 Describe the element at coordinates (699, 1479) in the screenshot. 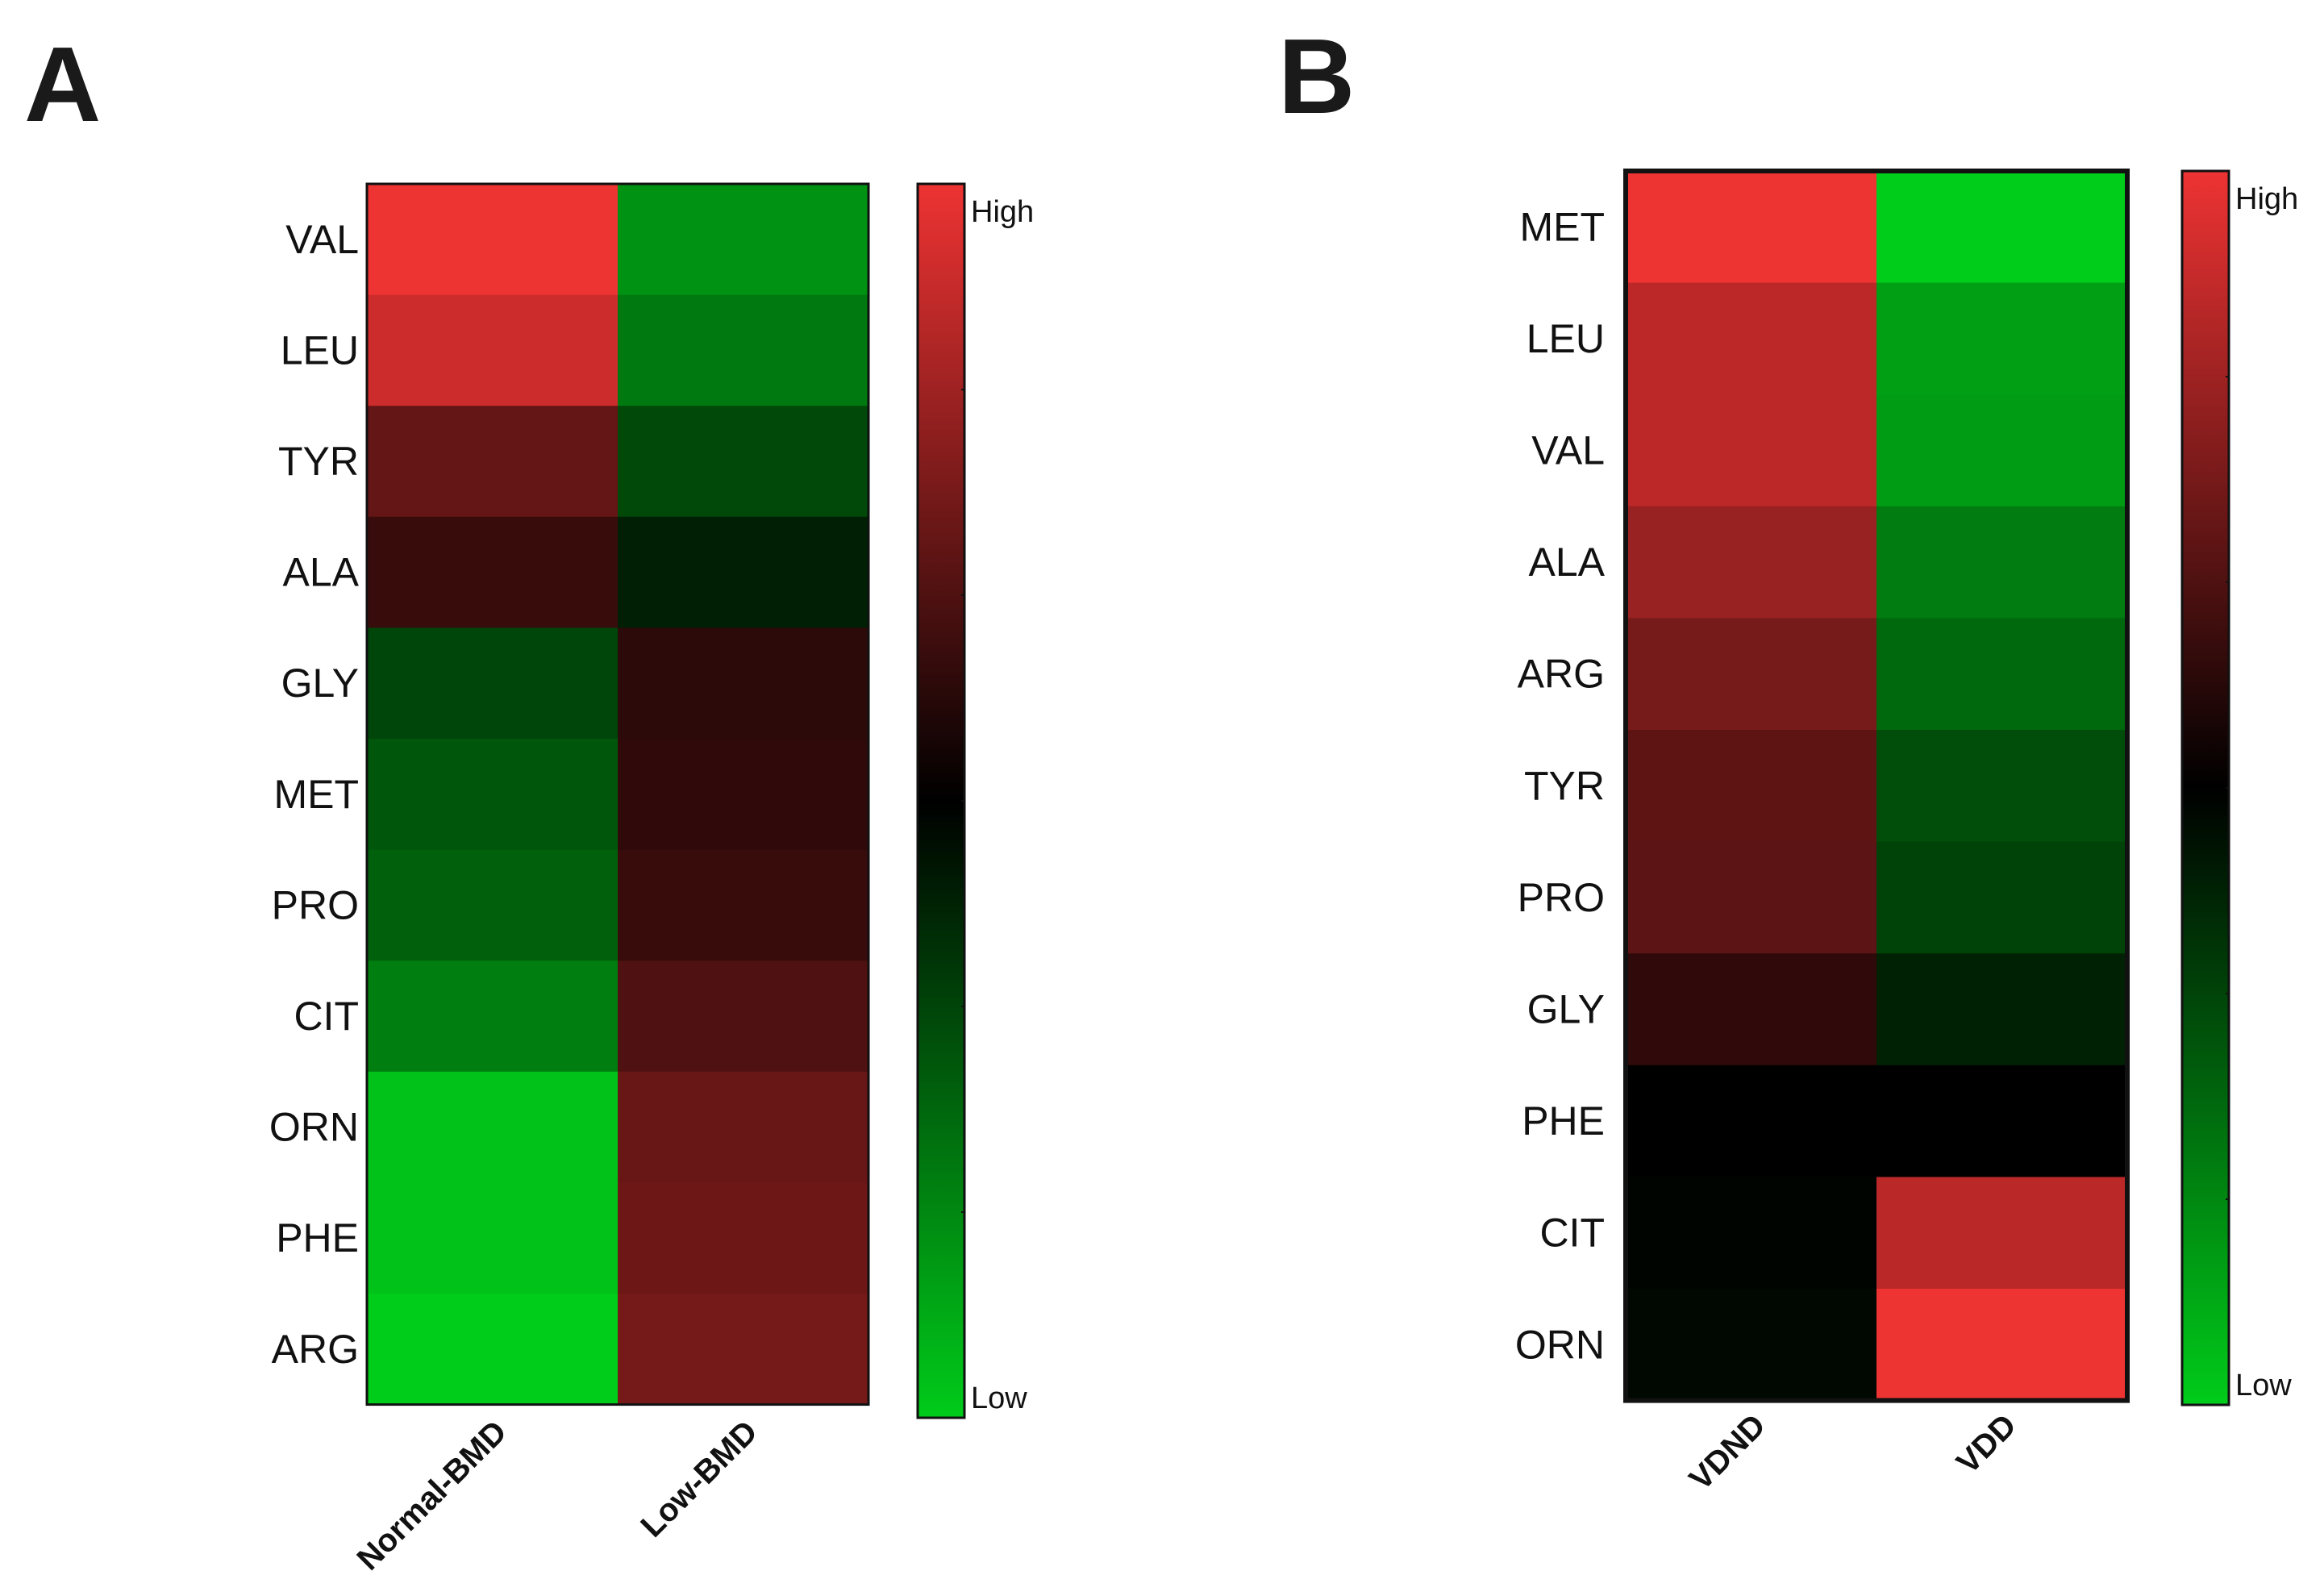

I see `column-label: Low-BMD` at that location.